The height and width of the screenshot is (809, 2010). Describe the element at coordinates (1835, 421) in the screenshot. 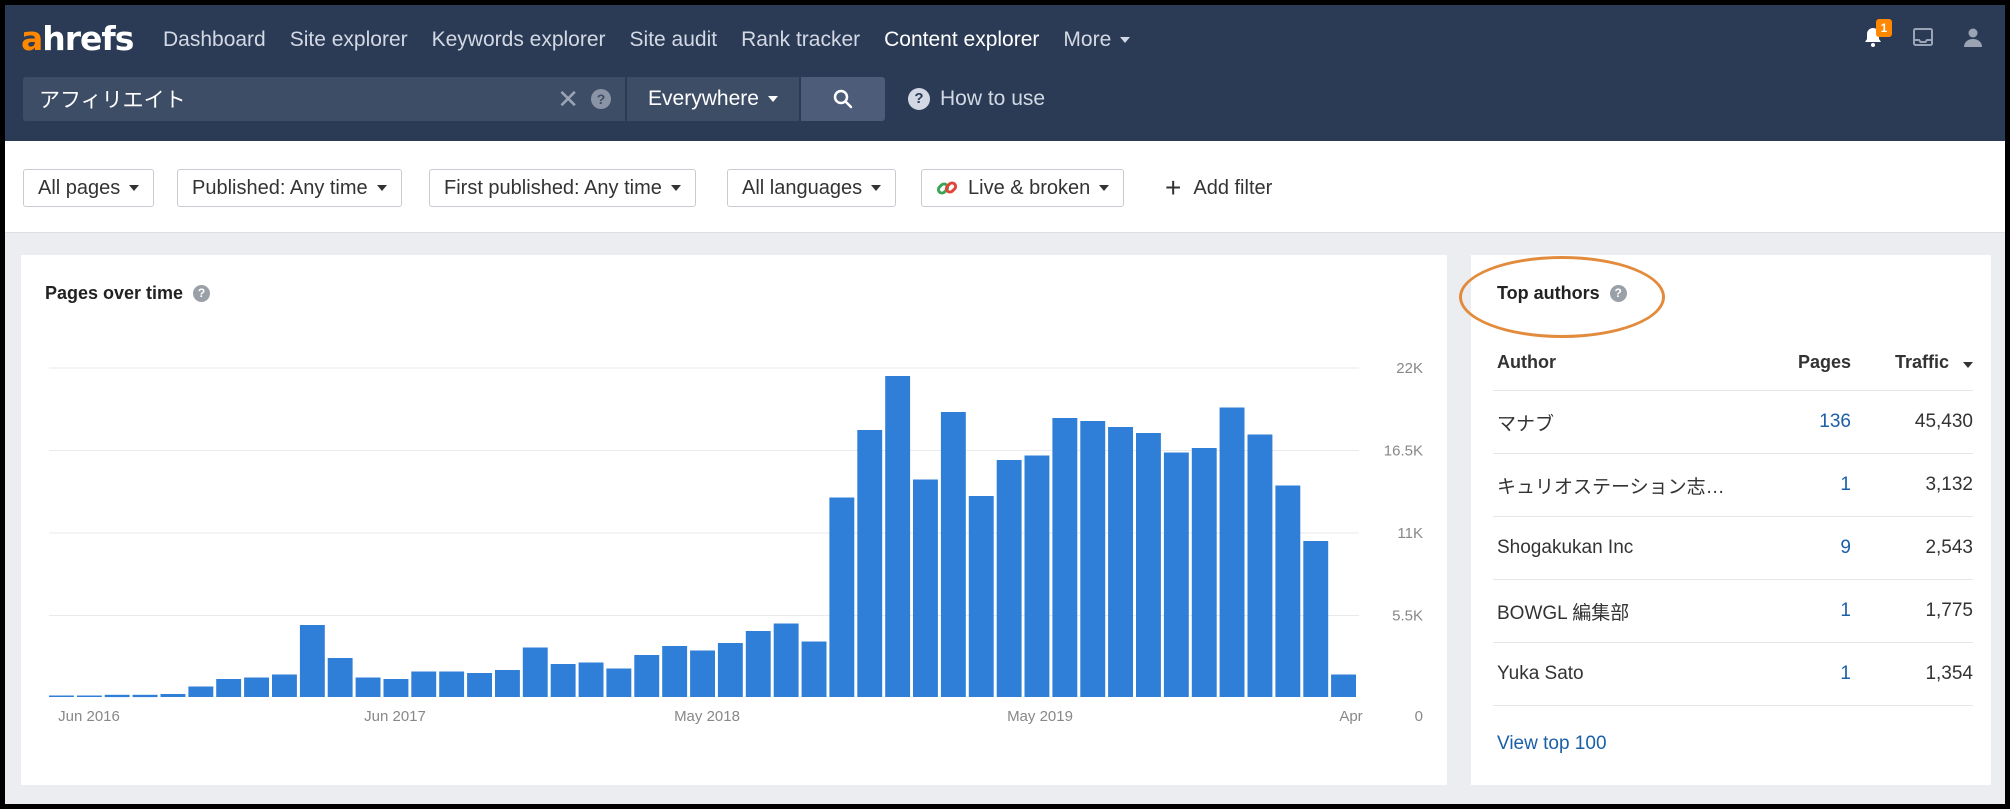

I see `author-pages: 136` at that location.